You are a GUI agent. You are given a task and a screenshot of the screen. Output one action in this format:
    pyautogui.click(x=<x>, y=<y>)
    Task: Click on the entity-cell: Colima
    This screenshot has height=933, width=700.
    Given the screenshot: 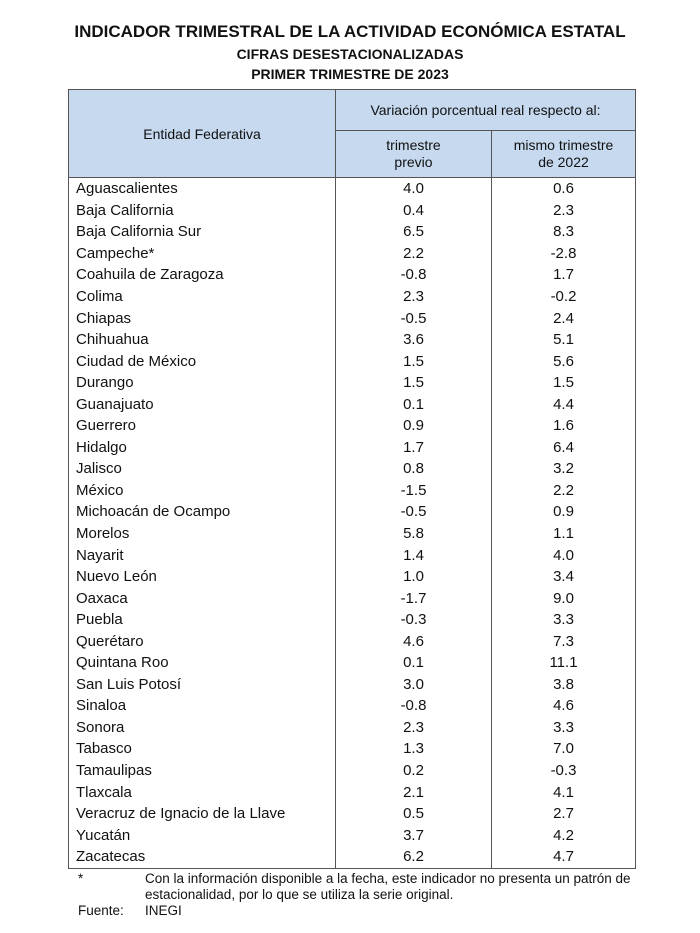 What is the action you would take?
    pyautogui.click(x=202, y=296)
    